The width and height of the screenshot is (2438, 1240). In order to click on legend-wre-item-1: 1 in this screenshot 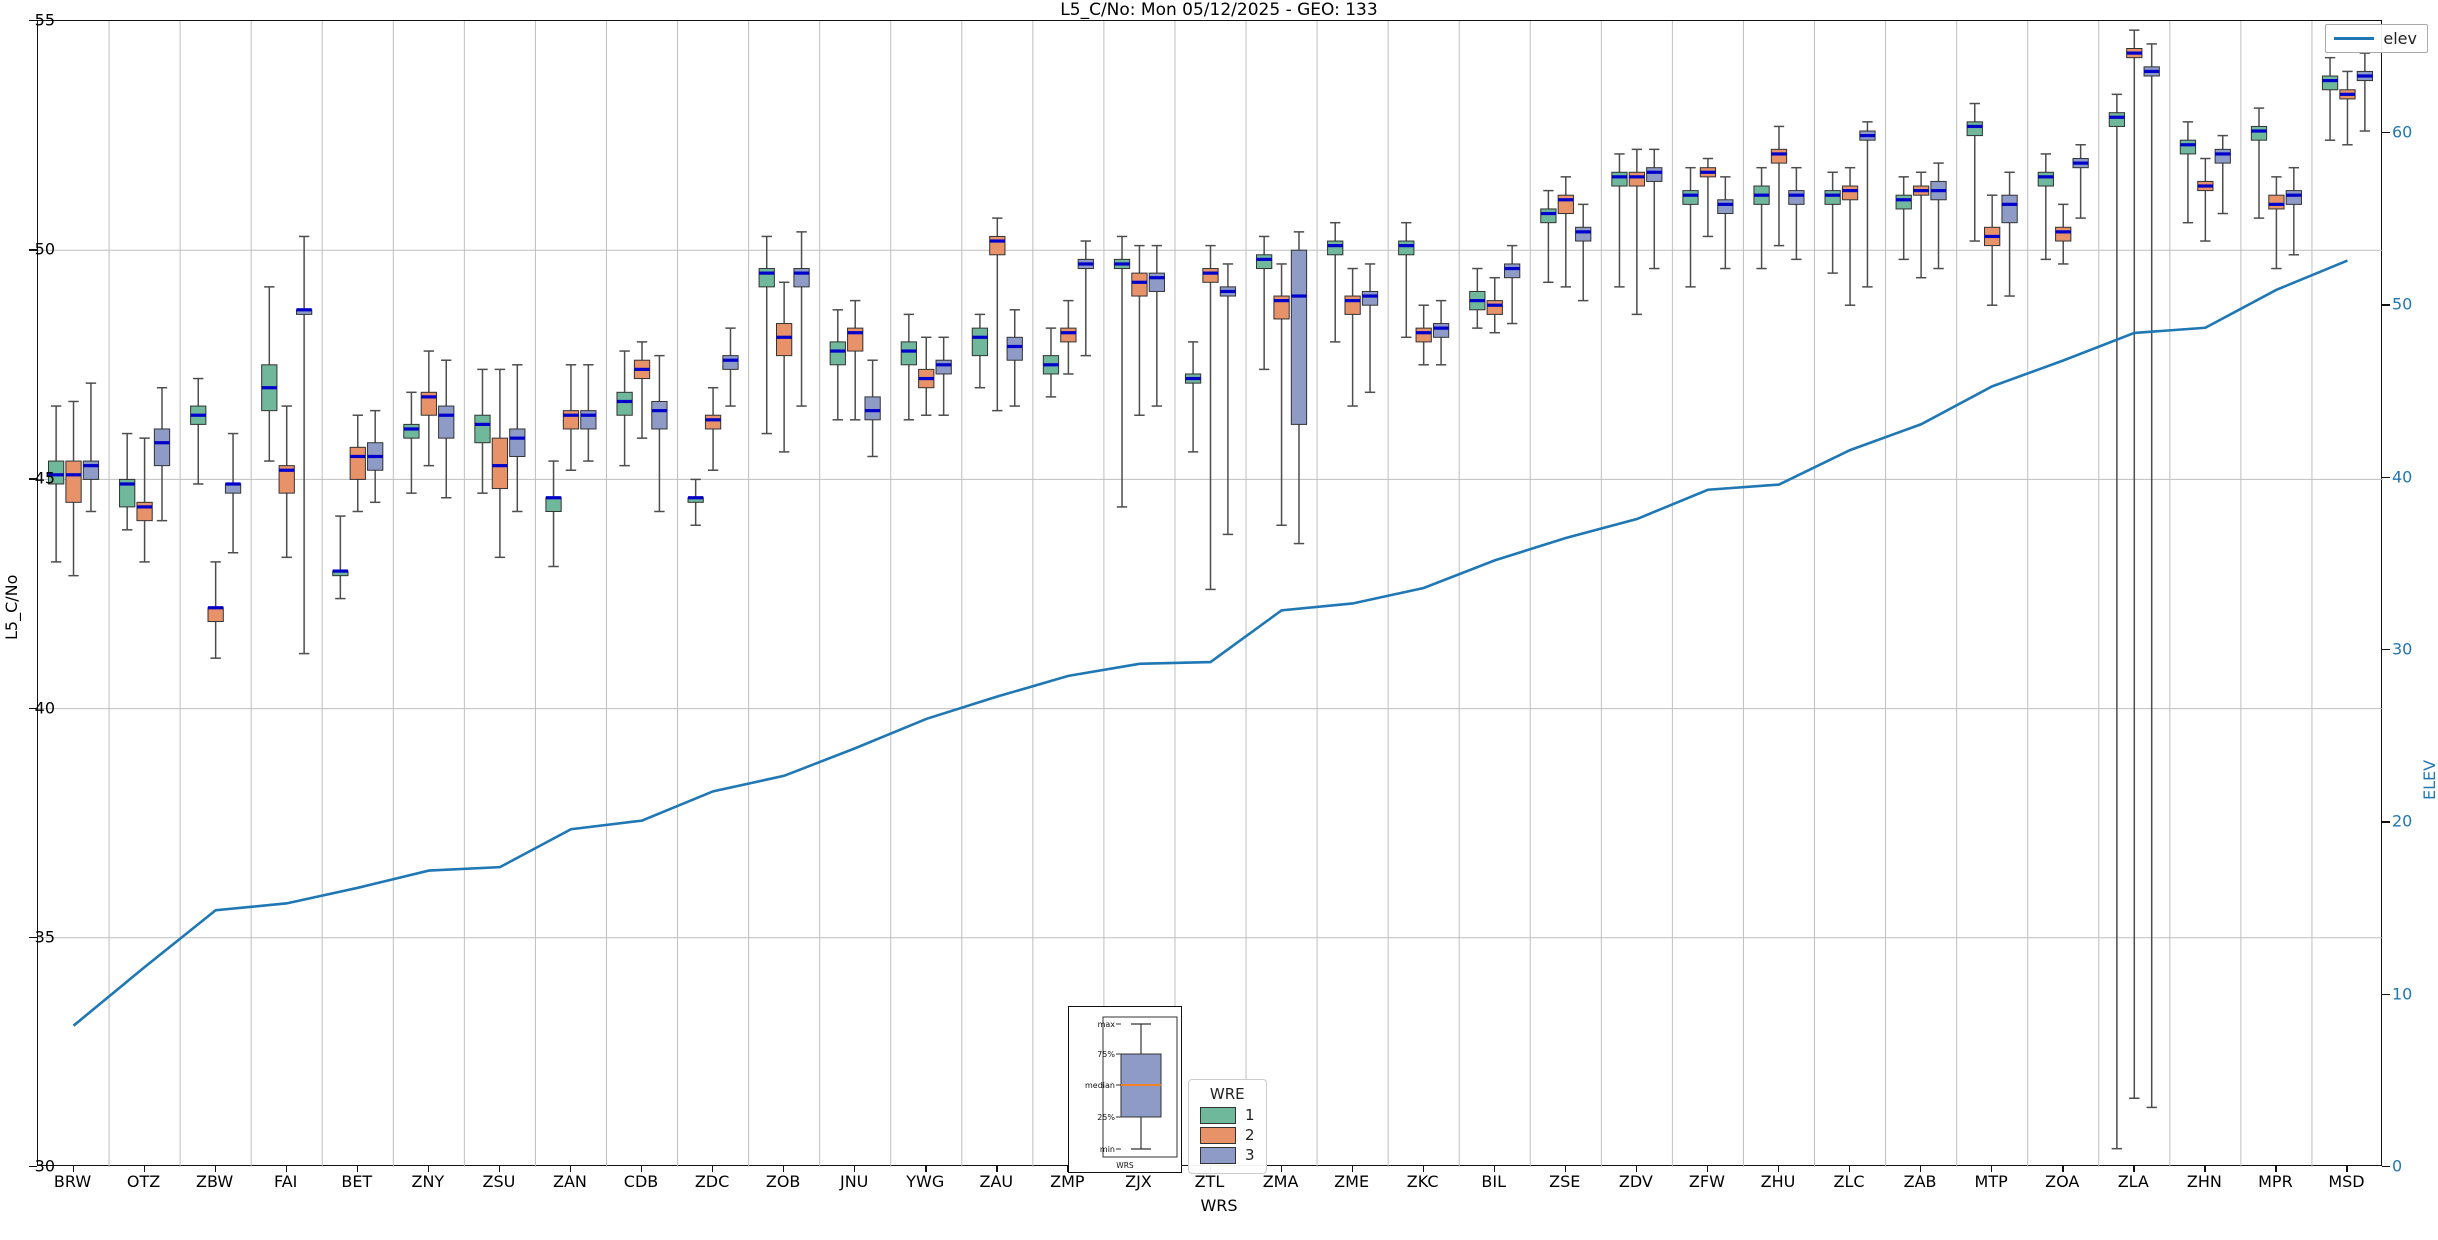, I will do `click(1227, 1115)`.